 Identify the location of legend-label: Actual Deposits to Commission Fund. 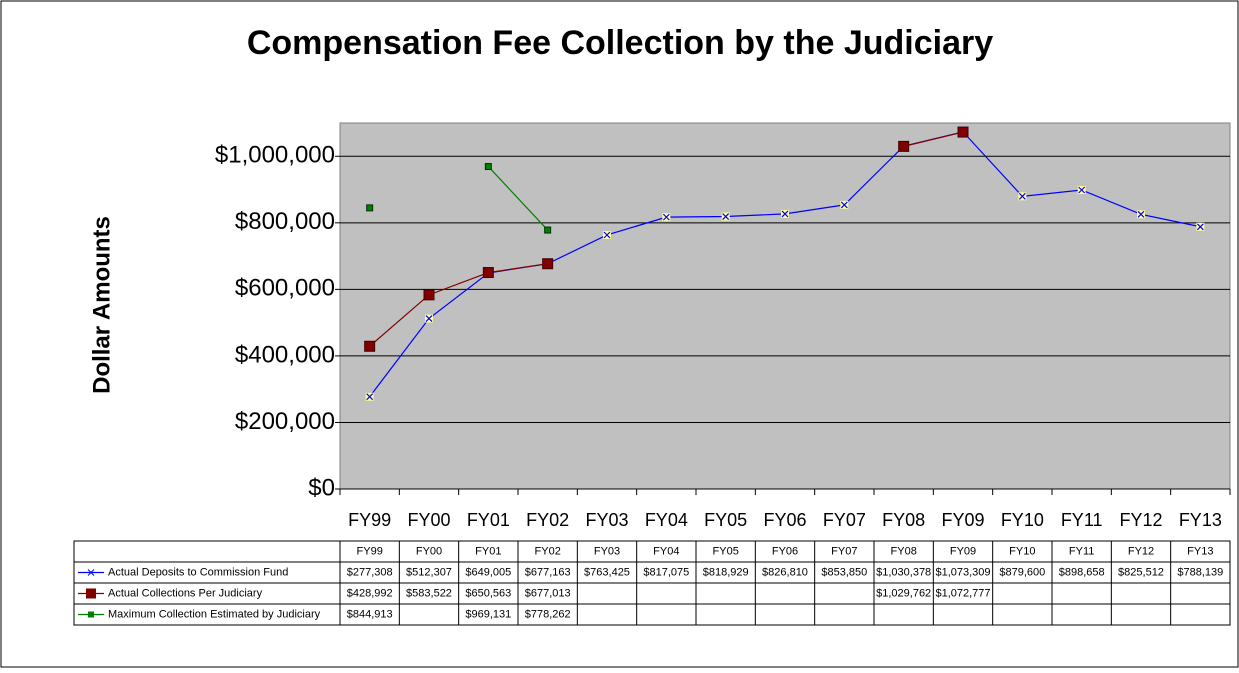
(198, 572).